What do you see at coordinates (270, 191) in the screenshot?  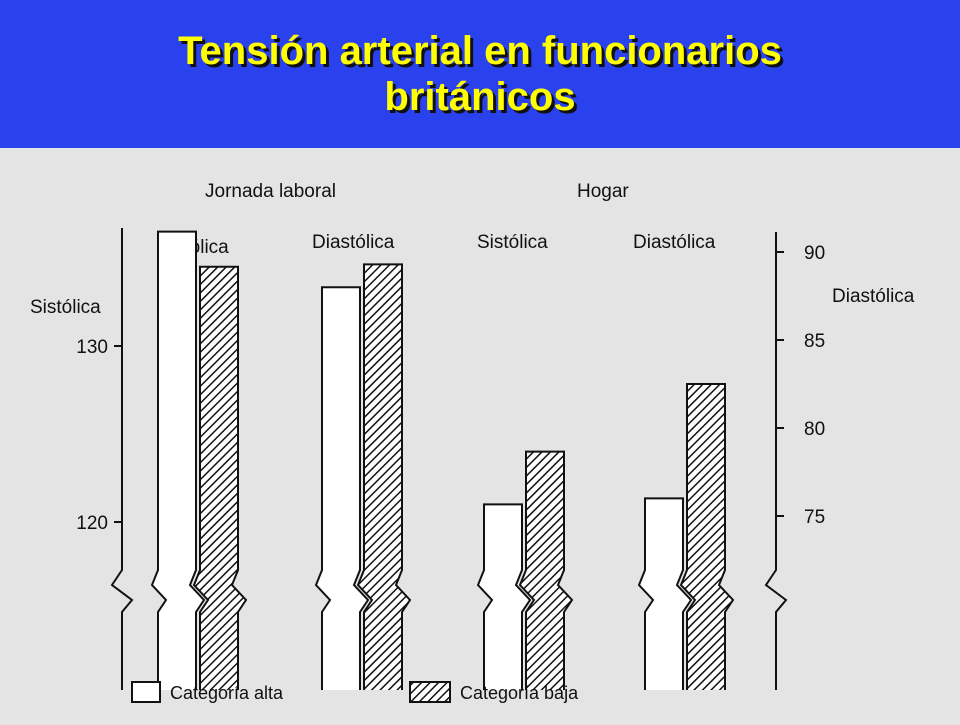 I see `group-label-0: Jornada laboral` at bounding box center [270, 191].